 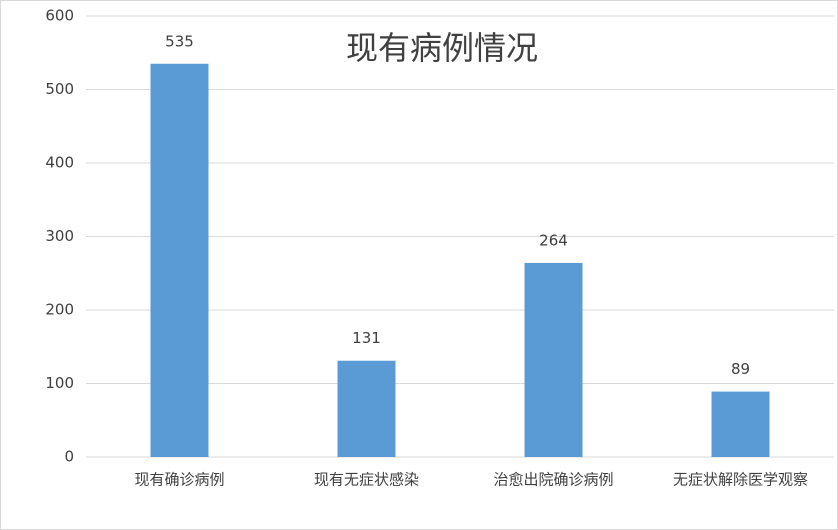 I want to click on y-tick-label: 200, so click(x=59, y=310).